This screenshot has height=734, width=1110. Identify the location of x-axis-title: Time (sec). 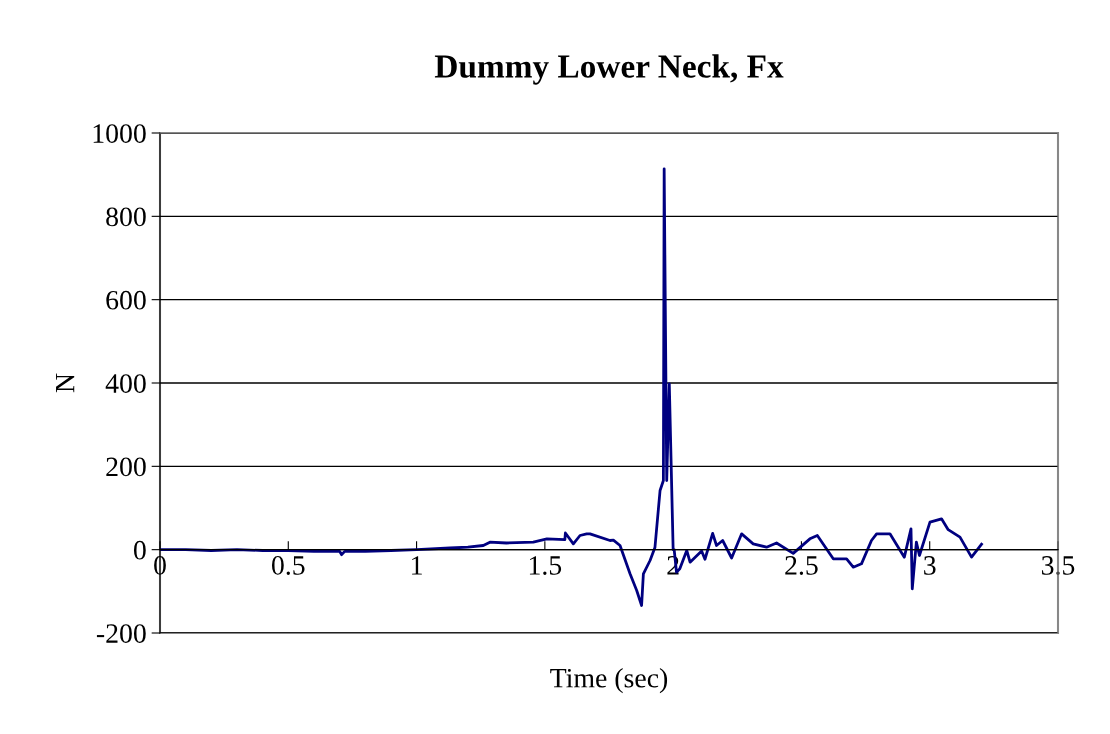
(609, 681).